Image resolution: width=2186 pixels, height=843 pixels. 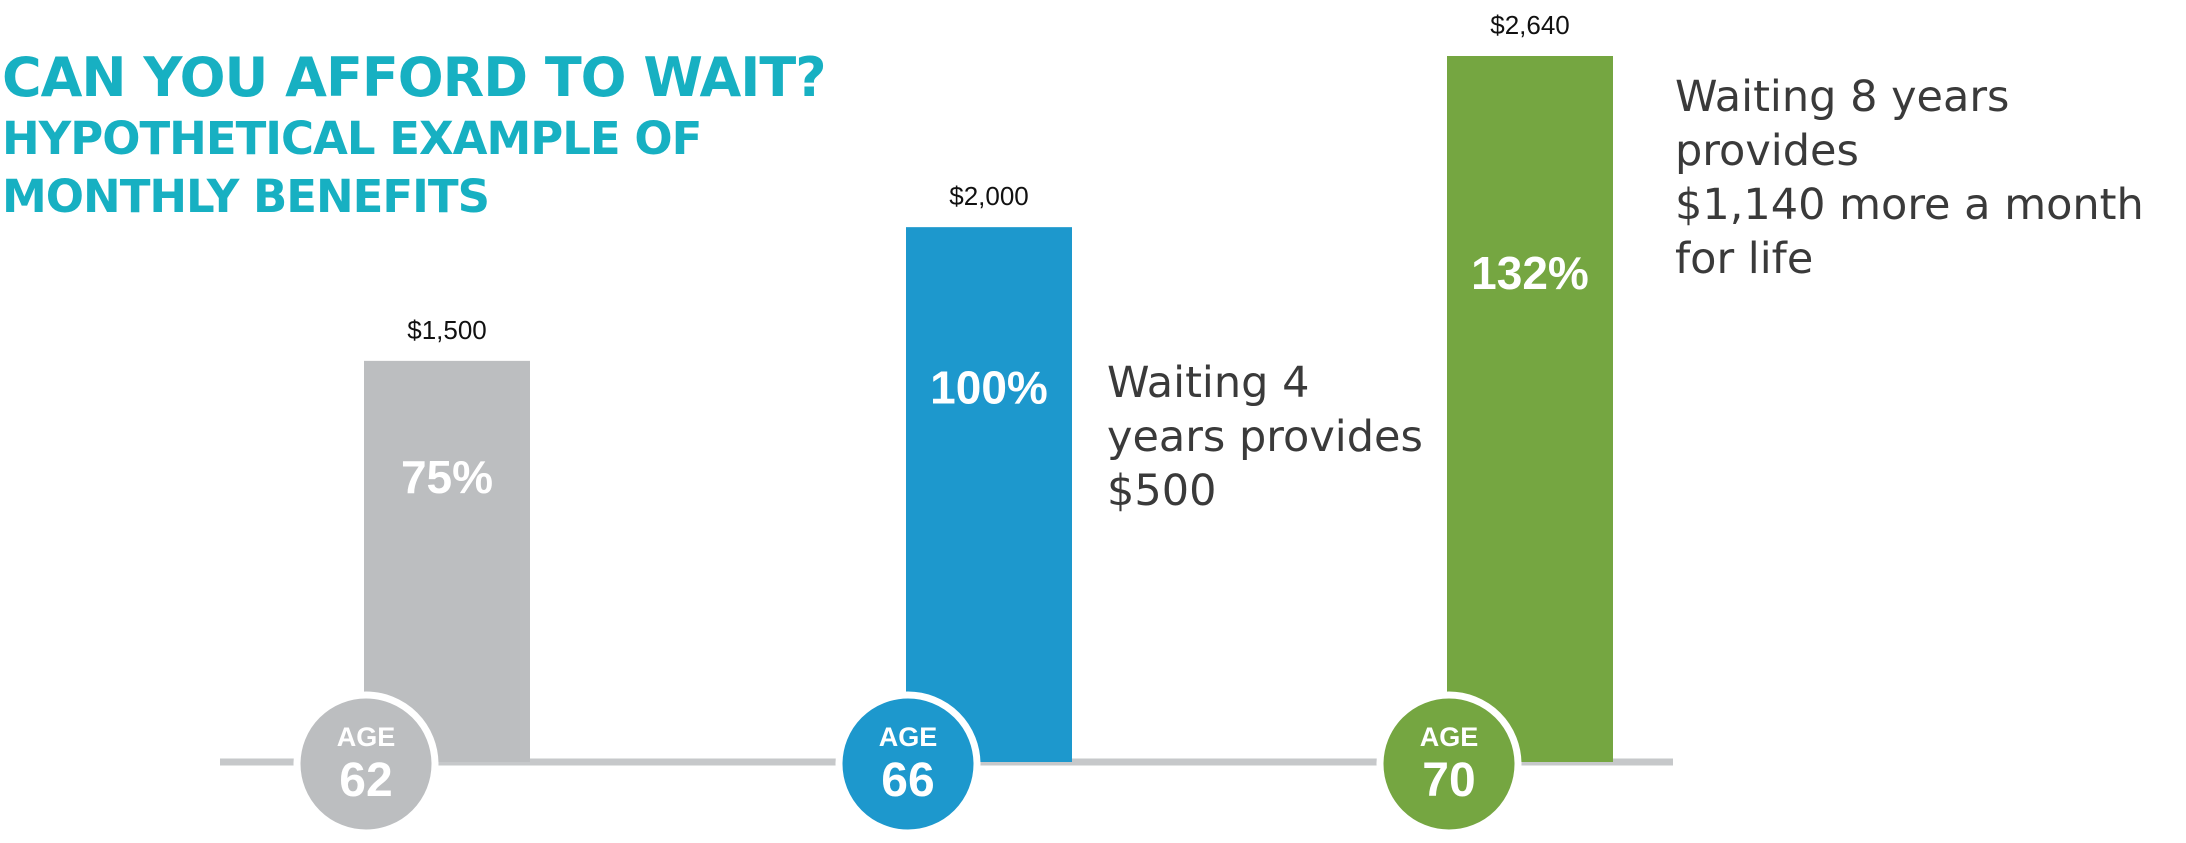 I want to click on percent-label-age-62: 75%, so click(x=447, y=477).